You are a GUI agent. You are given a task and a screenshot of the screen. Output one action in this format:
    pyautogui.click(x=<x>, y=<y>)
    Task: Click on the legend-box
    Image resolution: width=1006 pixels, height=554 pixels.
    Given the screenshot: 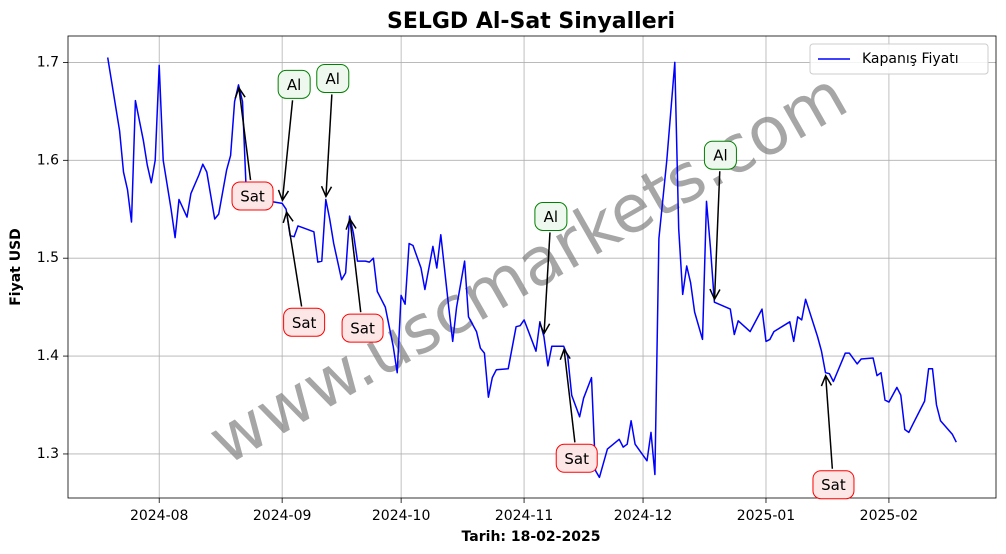 What is the action you would take?
    pyautogui.click(x=899, y=59)
    